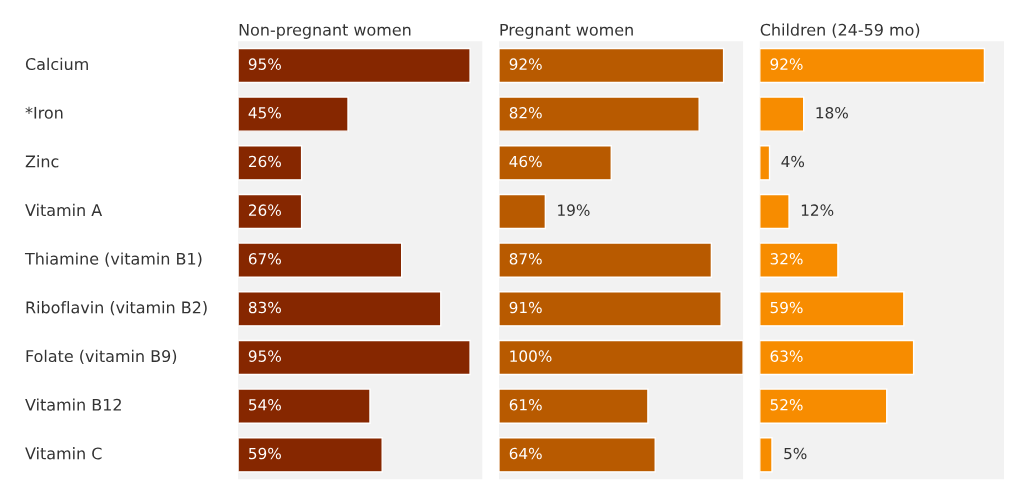 The width and height of the screenshot is (1009, 484). Describe the element at coordinates (264, 113) in the screenshot. I see `data-label: 45%` at that location.